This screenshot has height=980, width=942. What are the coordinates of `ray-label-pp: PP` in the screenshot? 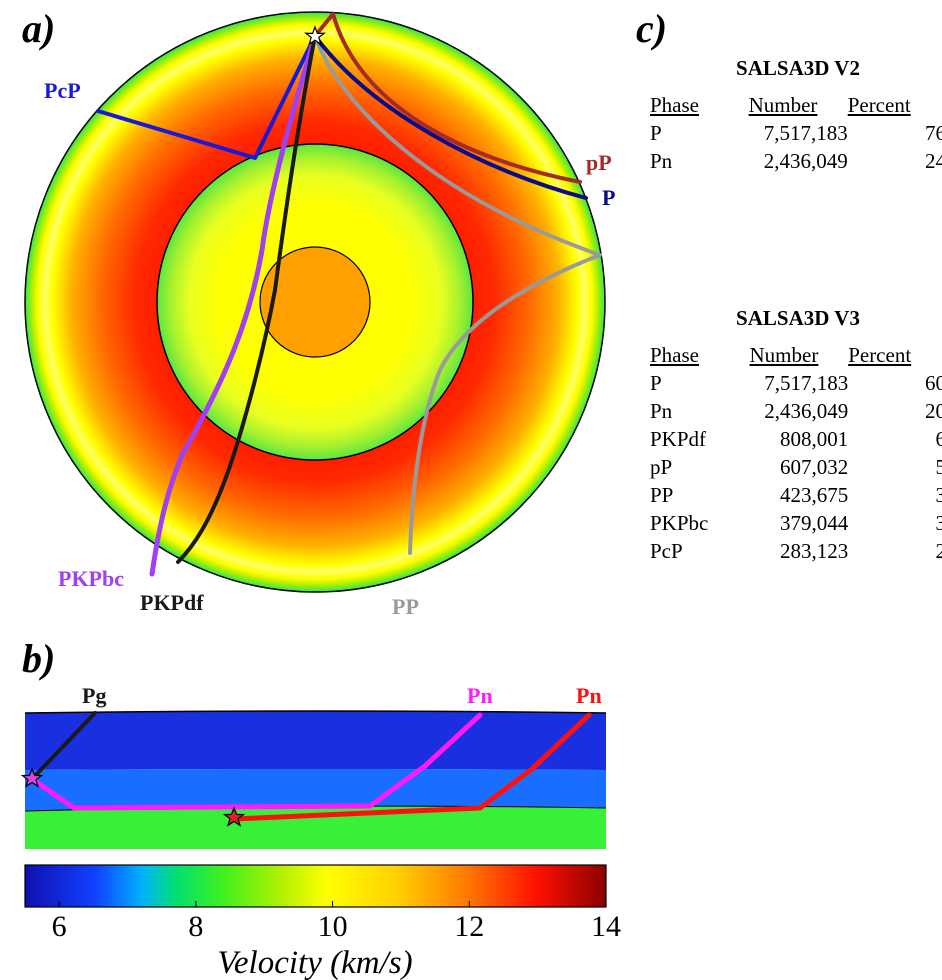 It's located at (405, 606).